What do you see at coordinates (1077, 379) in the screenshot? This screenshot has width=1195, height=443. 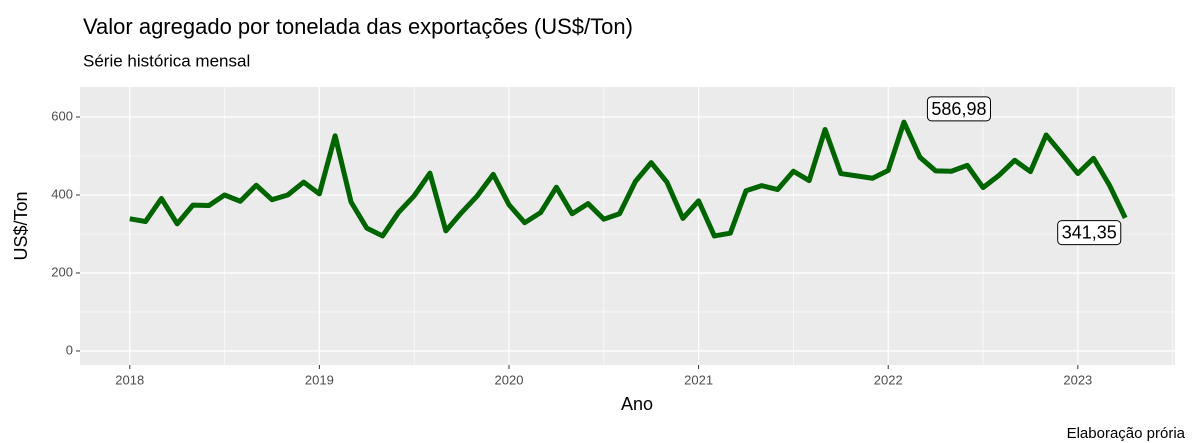 I see `x-tick-label: 2023` at bounding box center [1077, 379].